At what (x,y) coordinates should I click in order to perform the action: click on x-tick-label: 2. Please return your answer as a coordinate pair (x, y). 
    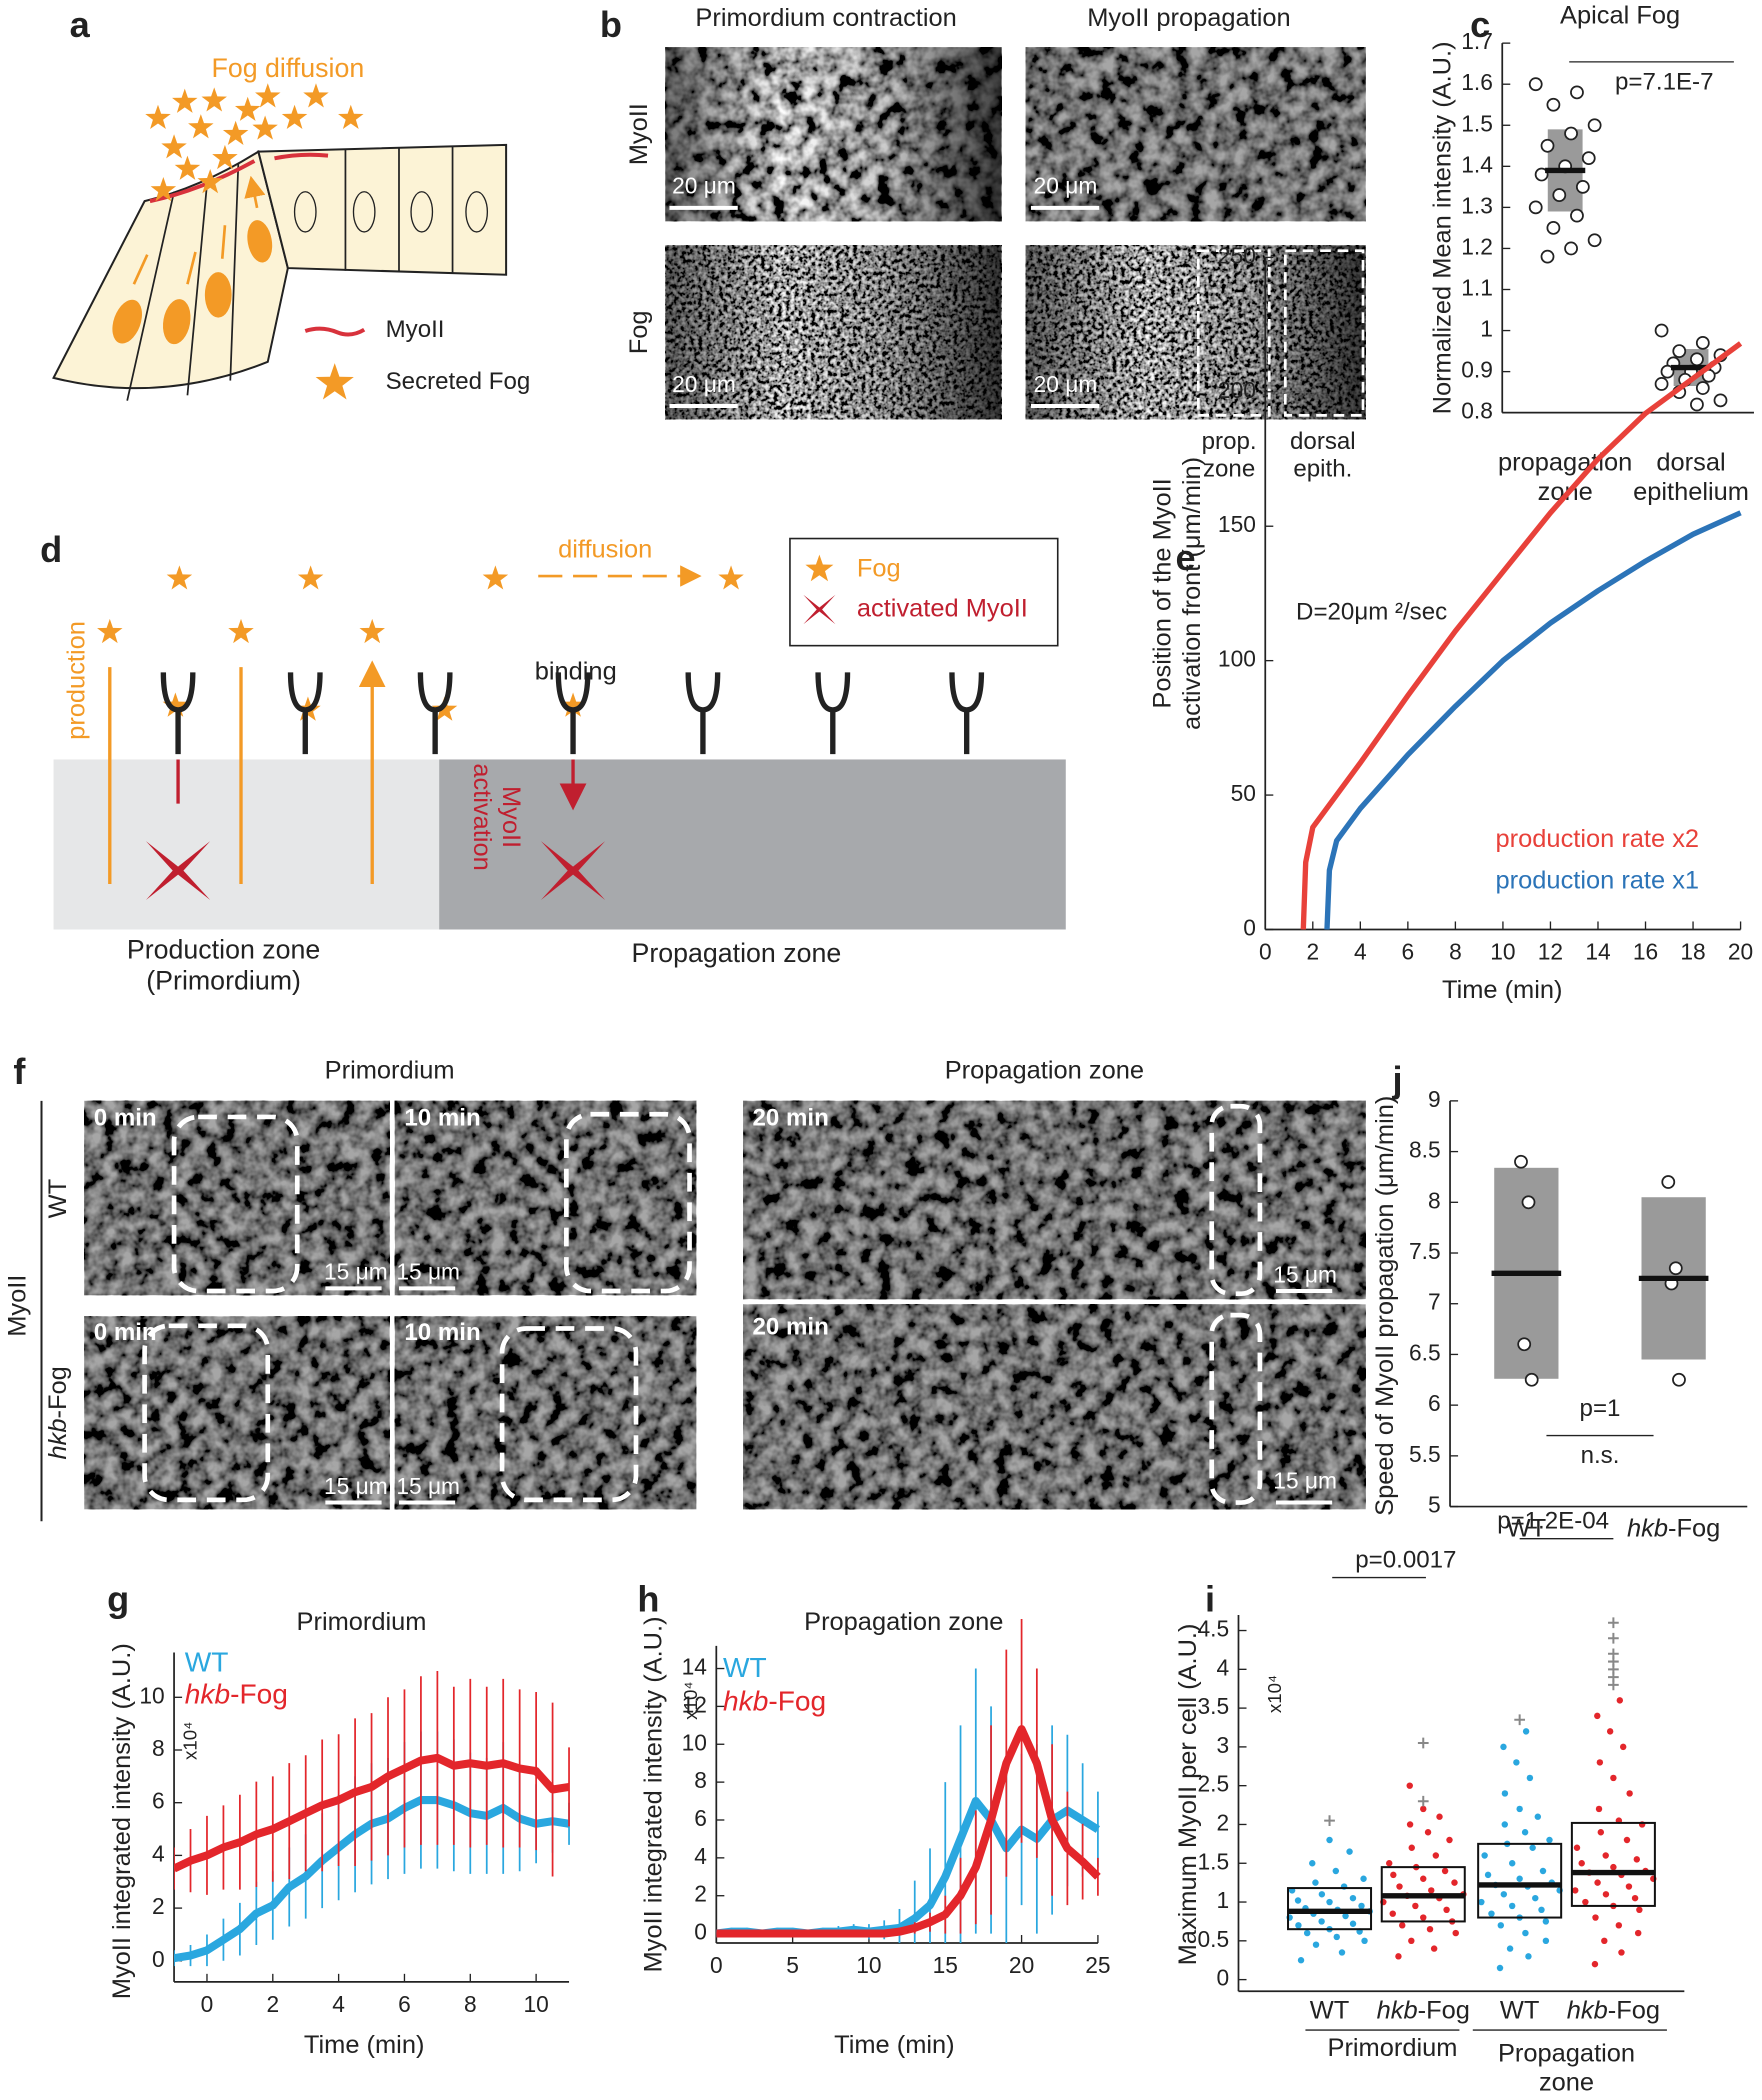
    Looking at the image, I should click on (1312, 952).